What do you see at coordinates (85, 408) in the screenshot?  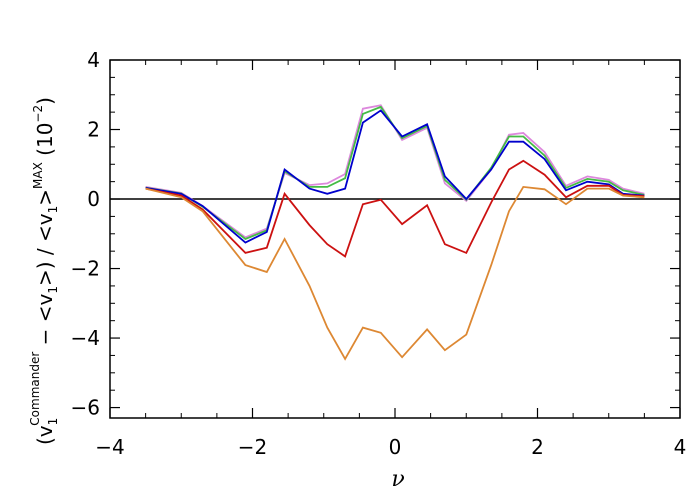 I see `y-tick-label: −6` at bounding box center [85, 408].